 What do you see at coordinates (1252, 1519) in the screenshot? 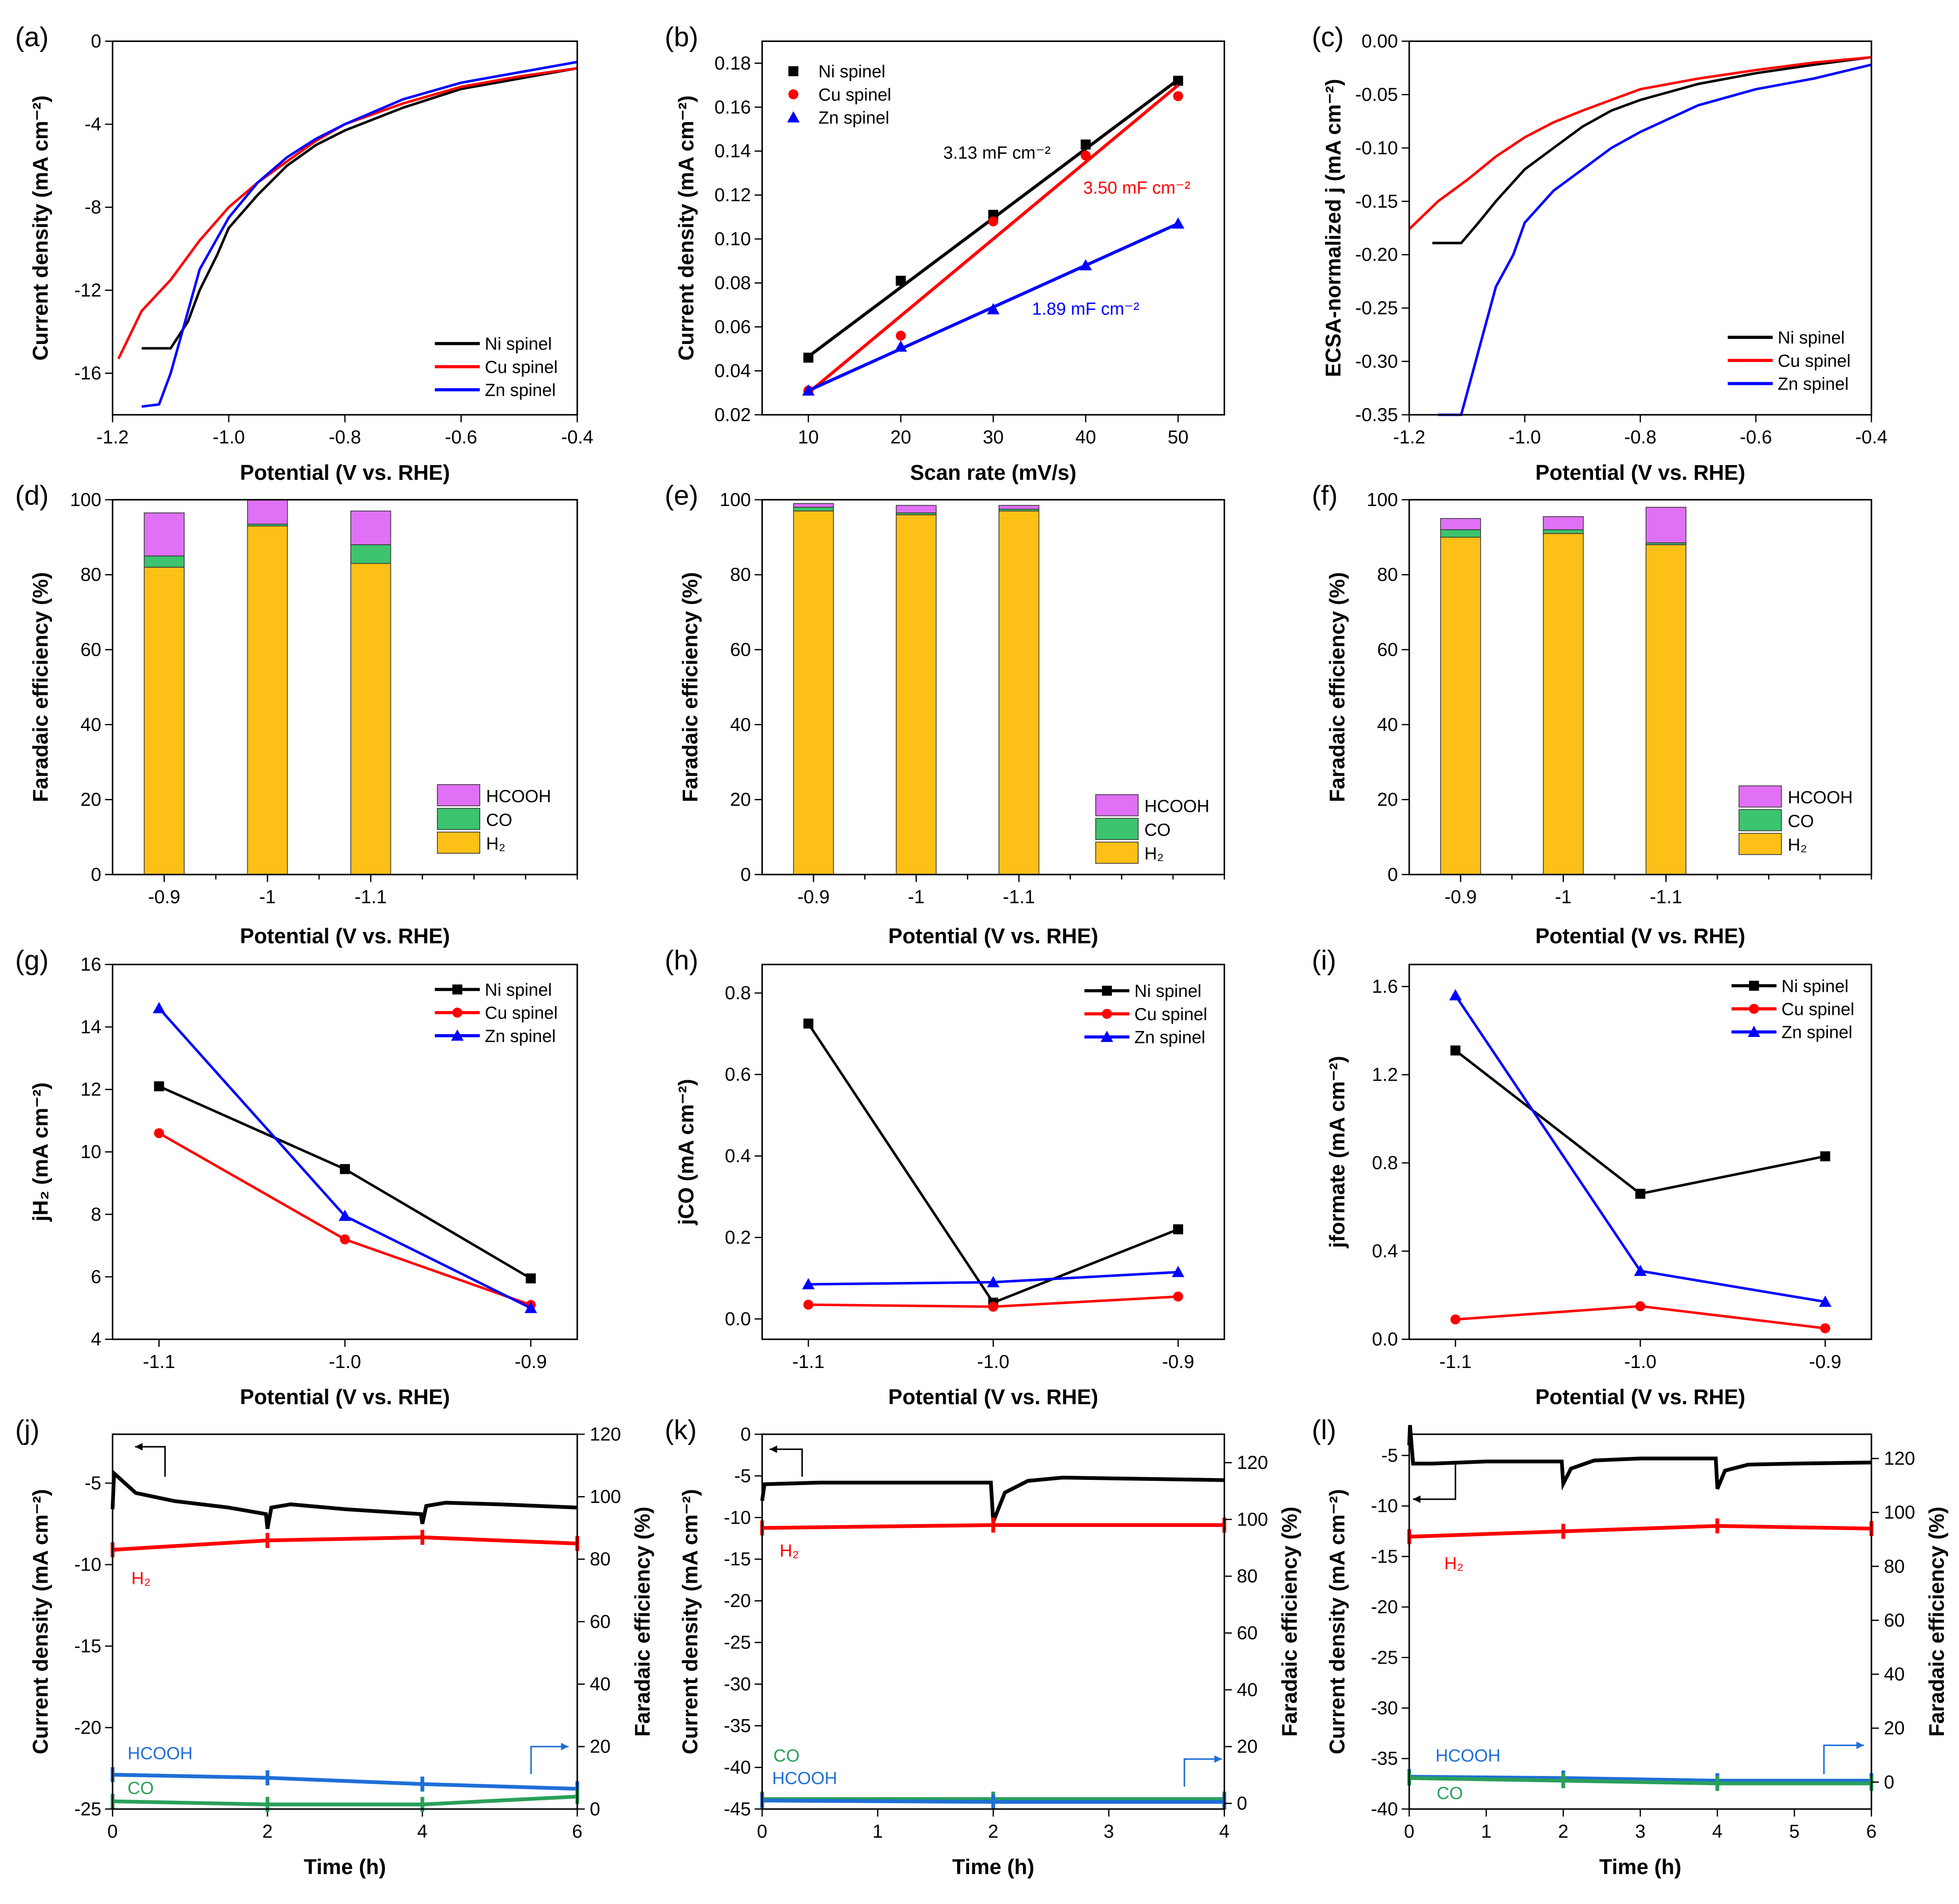
I see `y2-tick-label: 100` at bounding box center [1252, 1519].